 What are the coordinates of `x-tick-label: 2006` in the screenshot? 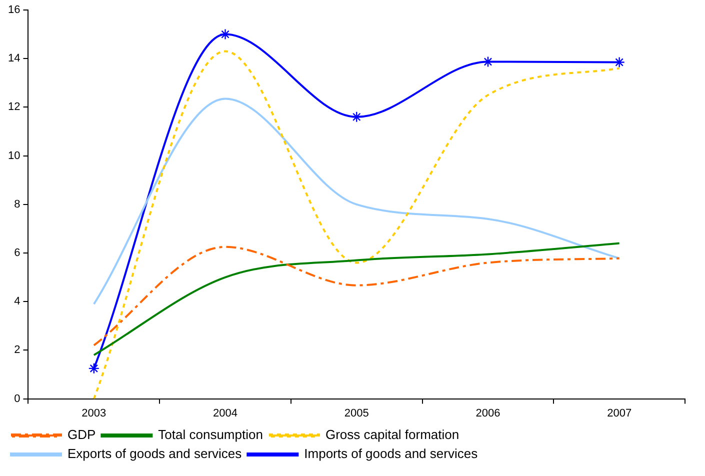 It's located at (488, 413).